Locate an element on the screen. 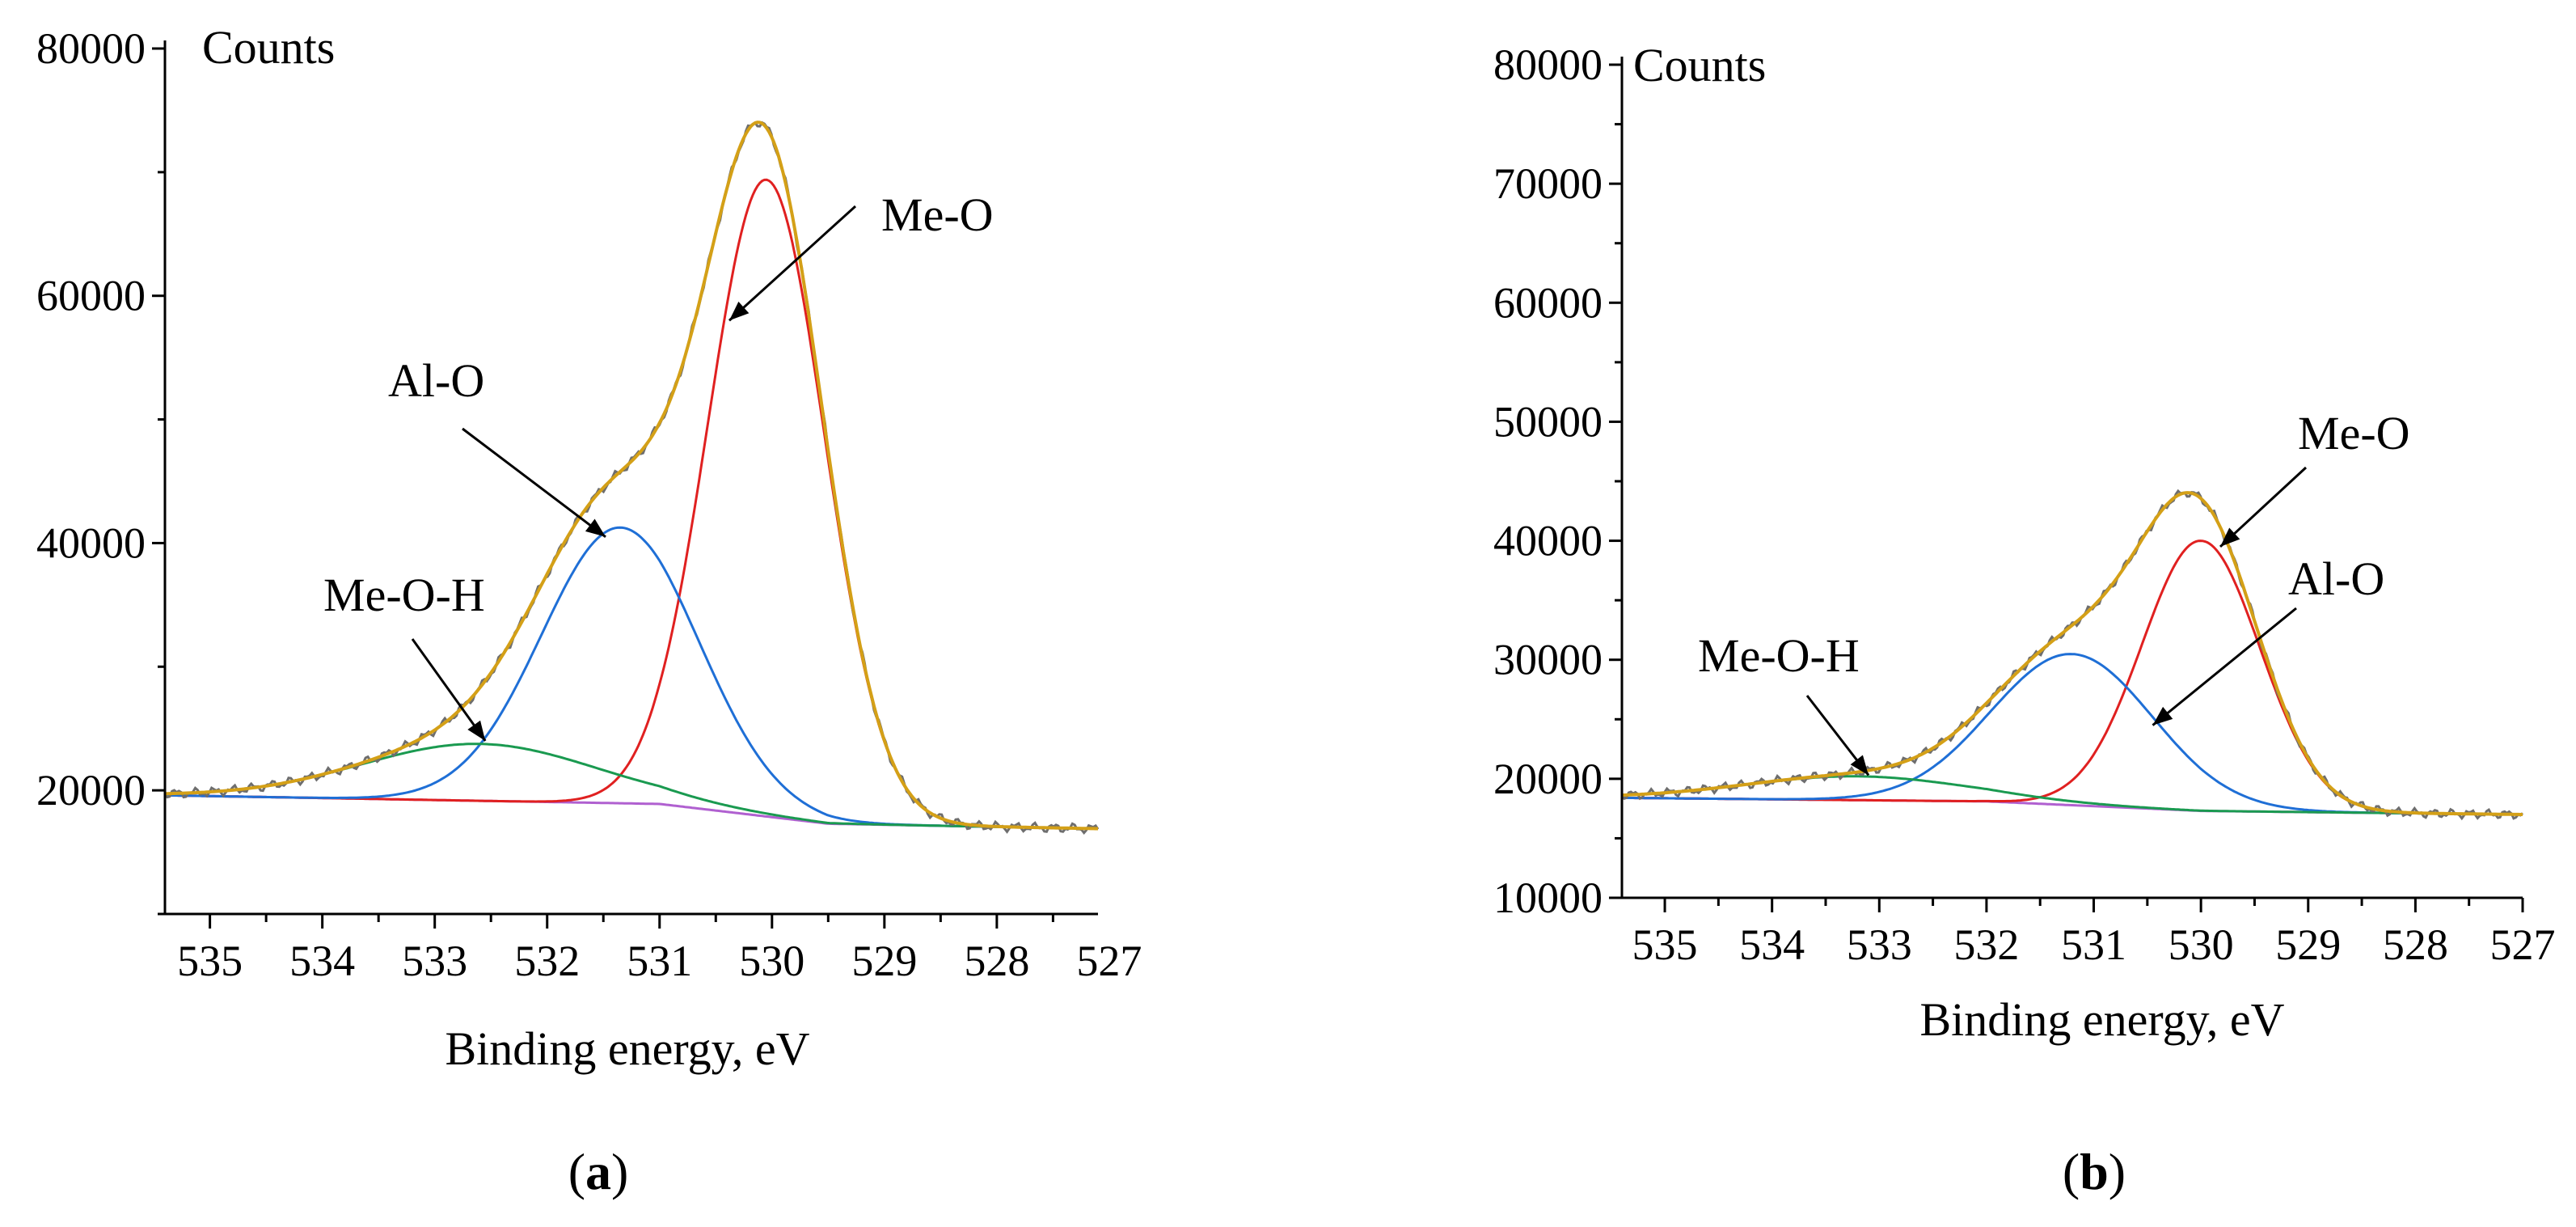 This screenshot has width=2576, height=1227. x-tick-label-a: 527 is located at coordinates (1109, 961).